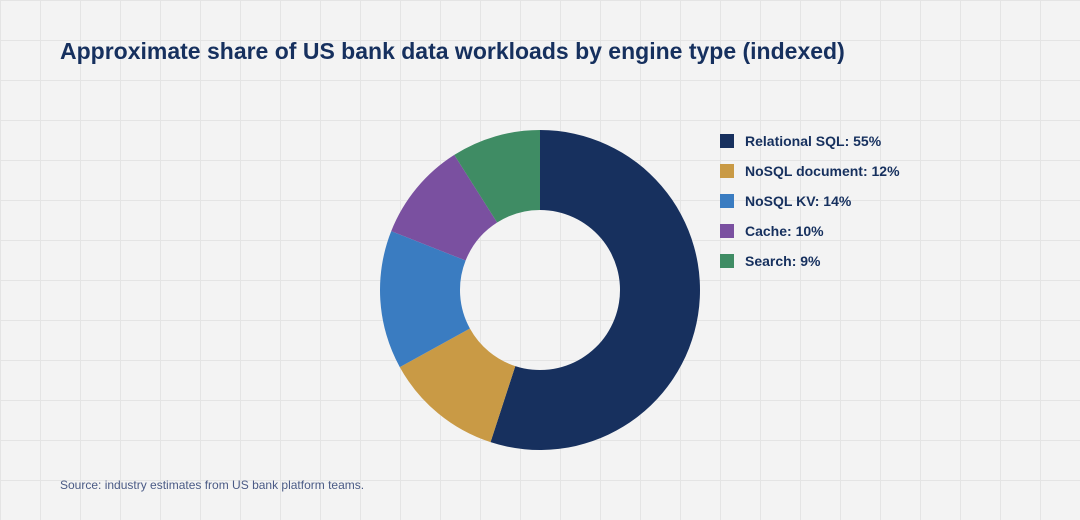 Image resolution: width=1080 pixels, height=520 pixels. I want to click on legend-item-cache: Cache: 10%, so click(810, 231).